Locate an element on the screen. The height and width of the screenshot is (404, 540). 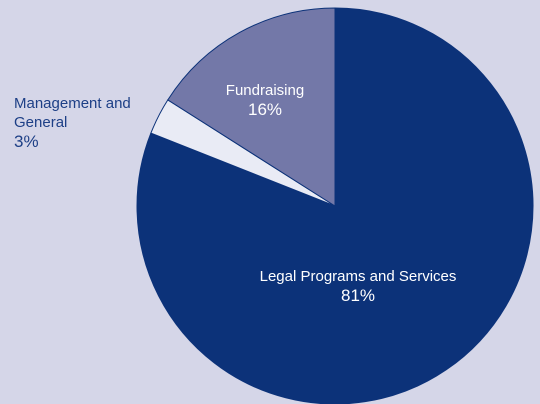
slice-label: Legal Programs and Services 81% is located at coordinates (358, 286).